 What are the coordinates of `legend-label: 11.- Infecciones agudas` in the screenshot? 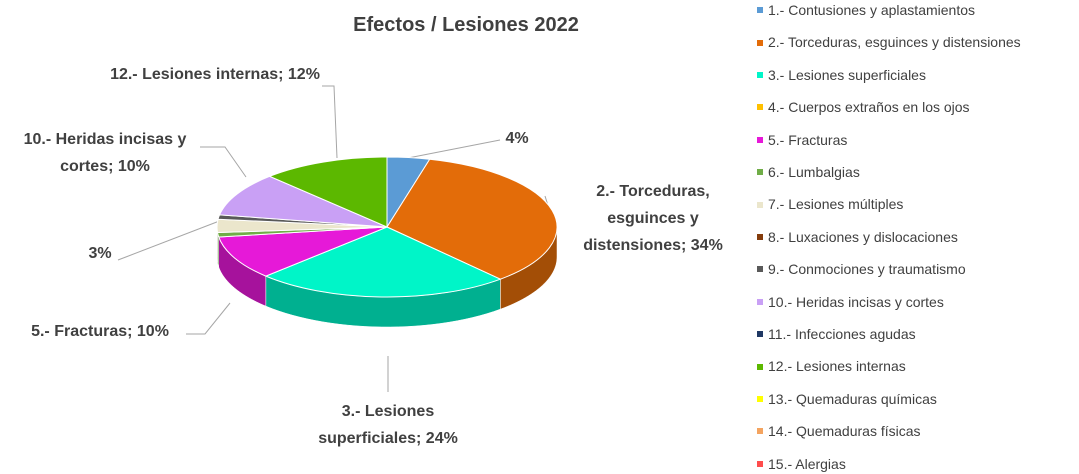 It's located at (842, 334).